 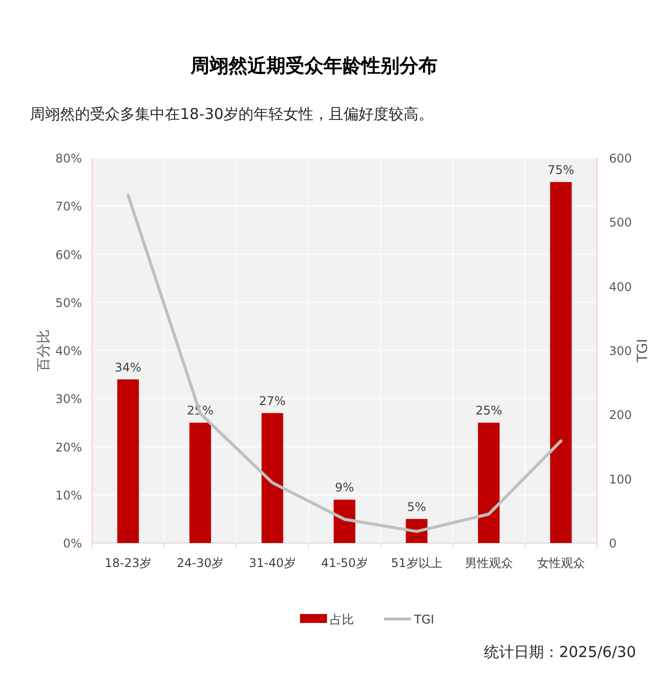 I want to click on data-label: 34%, so click(x=128, y=367).